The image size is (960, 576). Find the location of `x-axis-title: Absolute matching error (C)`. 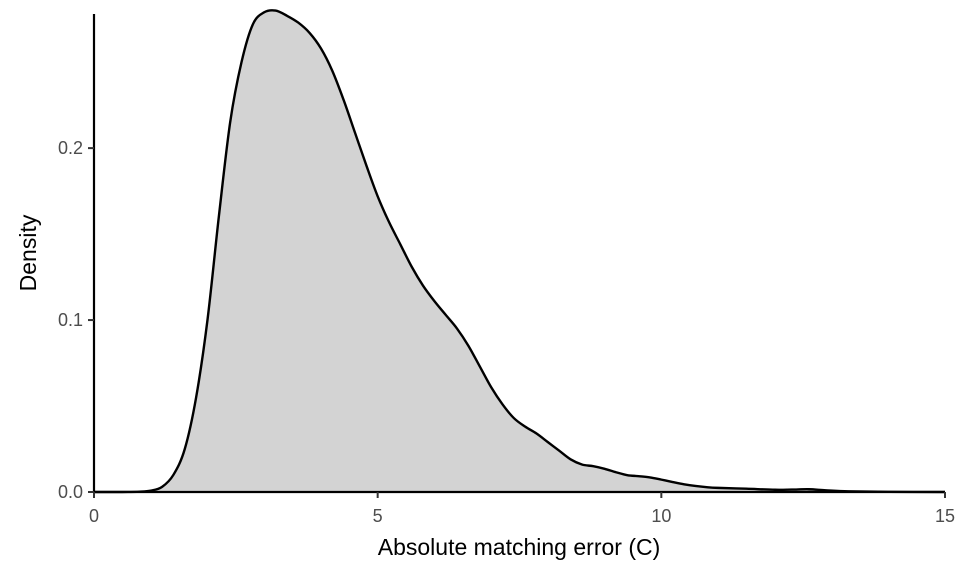

x-axis-title: Absolute matching error (C) is located at coordinates (519, 547).